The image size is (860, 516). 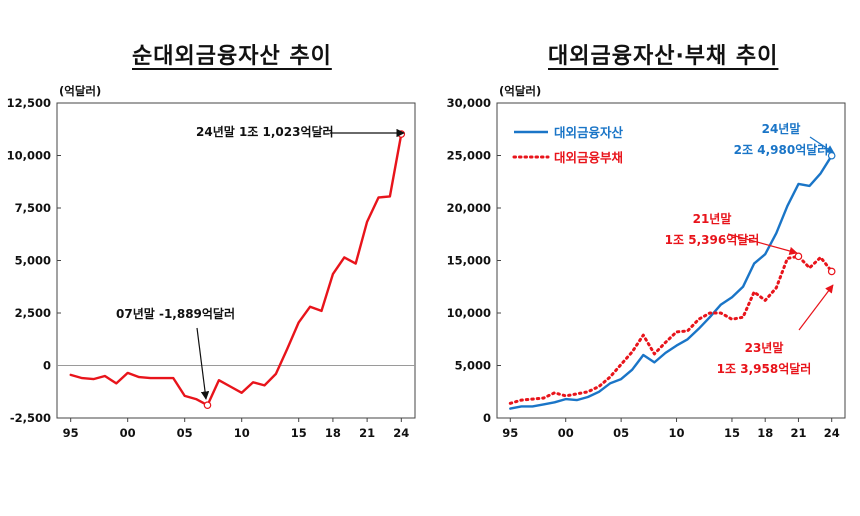 What do you see at coordinates (80, 91) in the screenshot?
I see `chart-left-unit-label: (억달러)` at bounding box center [80, 91].